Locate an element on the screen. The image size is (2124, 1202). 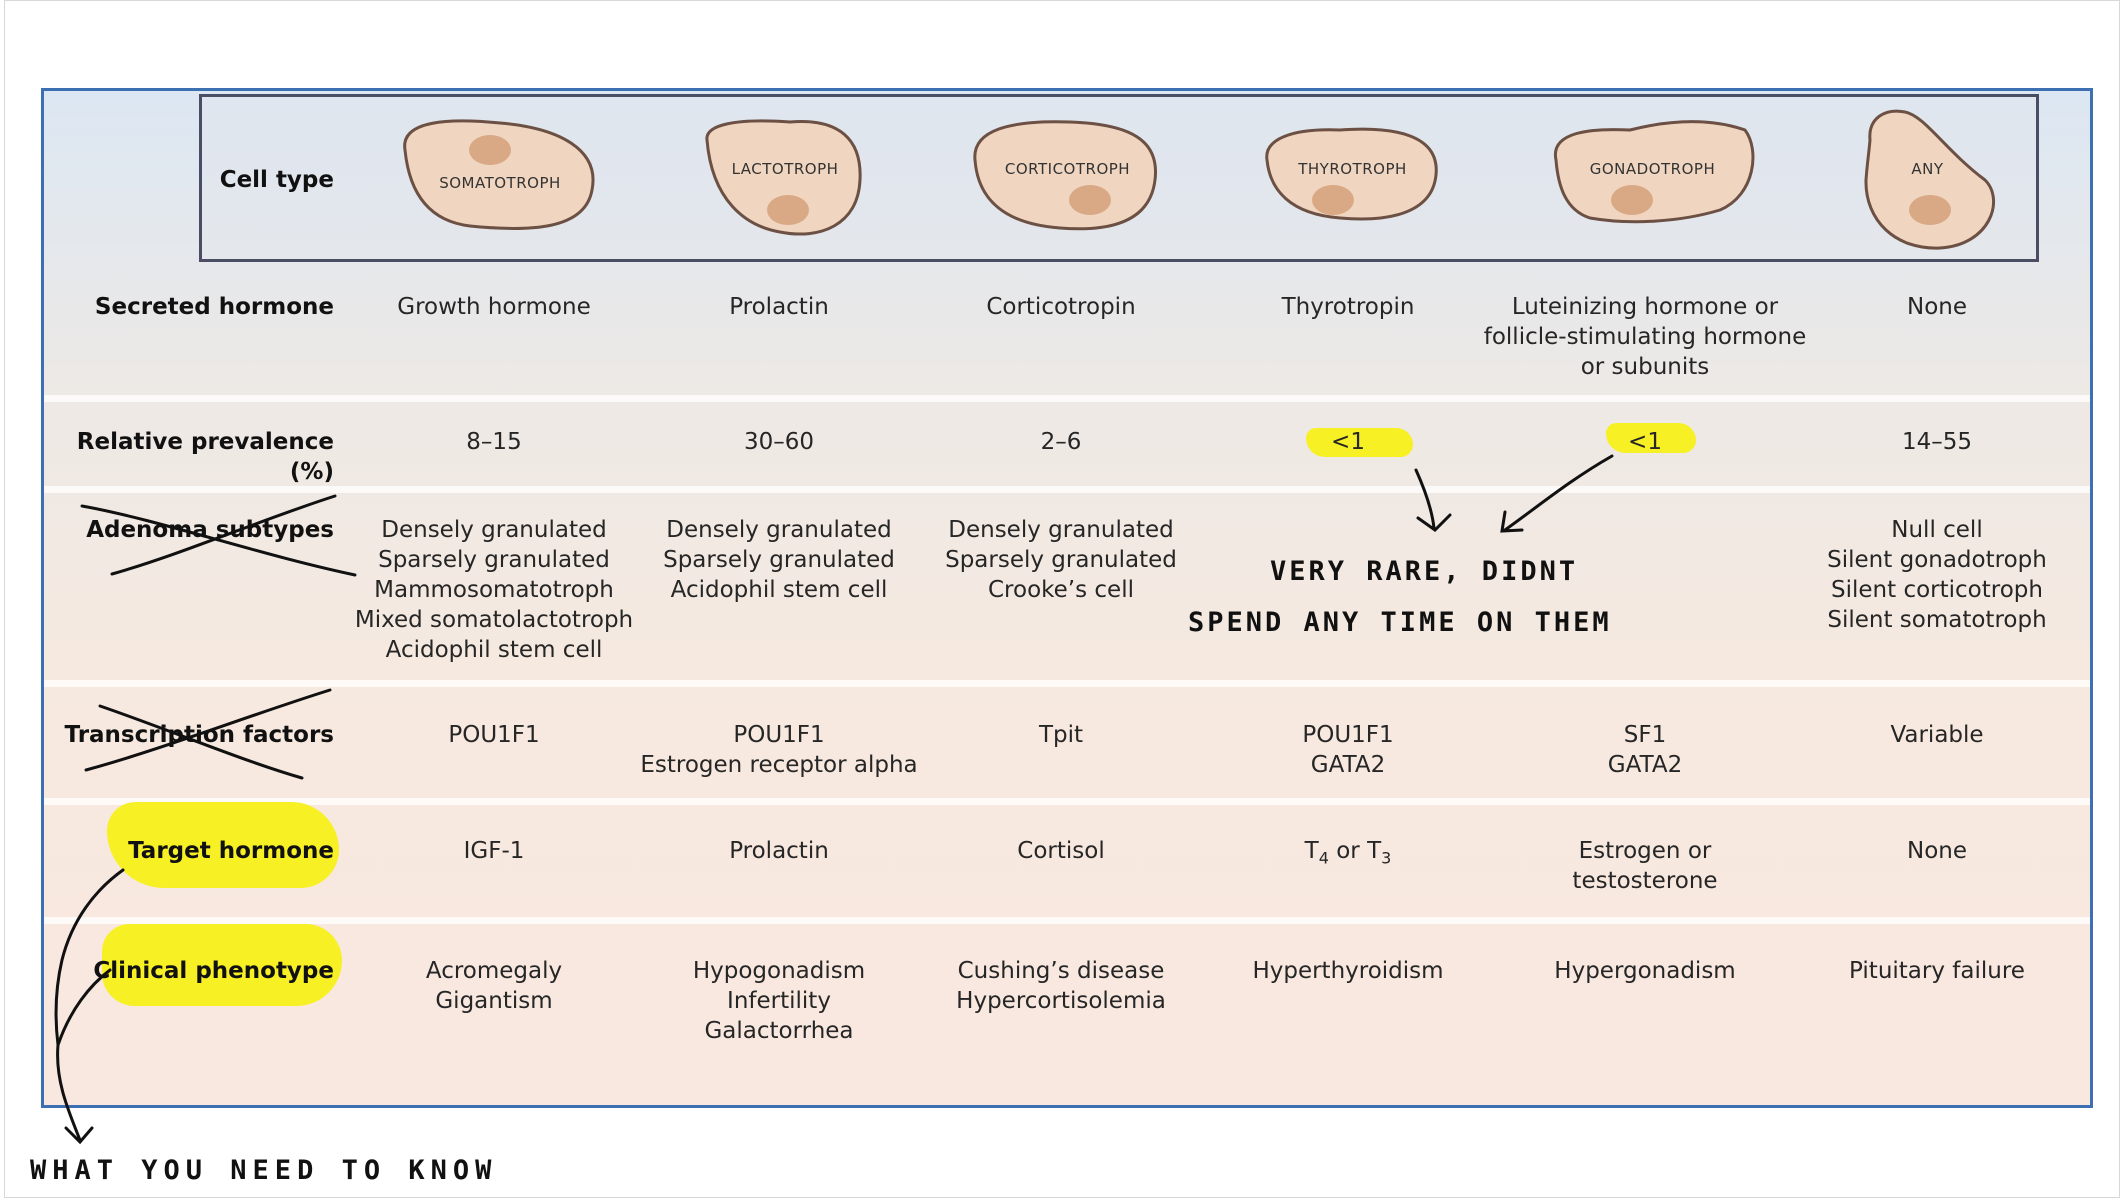
highlight-target-hormone is located at coordinates (223, 845).